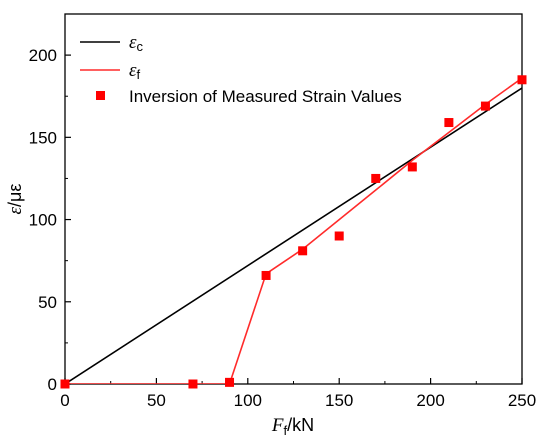 This screenshot has width=550, height=446. I want to click on x-tick-label-0: 0, so click(64, 400).